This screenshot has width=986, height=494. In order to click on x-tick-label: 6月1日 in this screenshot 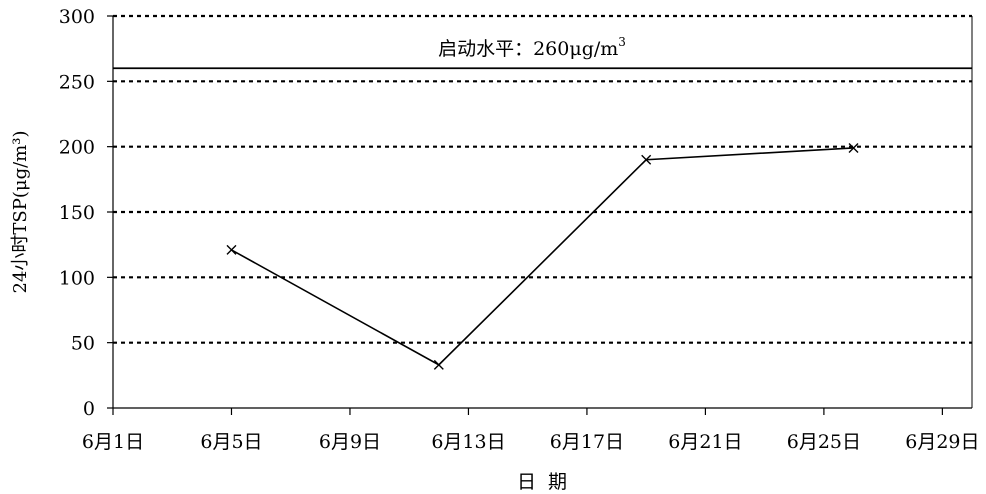, I will do `click(113, 442)`.